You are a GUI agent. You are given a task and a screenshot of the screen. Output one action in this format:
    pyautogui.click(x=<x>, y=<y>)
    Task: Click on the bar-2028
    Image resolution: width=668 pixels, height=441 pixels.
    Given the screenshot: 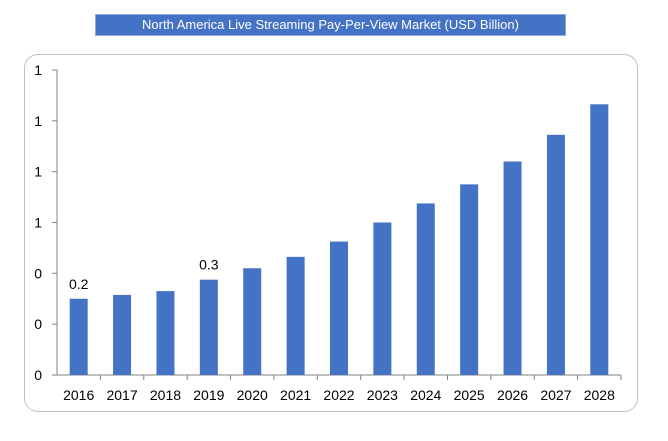 What is the action you would take?
    pyautogui.click(x=599, y=239)
    